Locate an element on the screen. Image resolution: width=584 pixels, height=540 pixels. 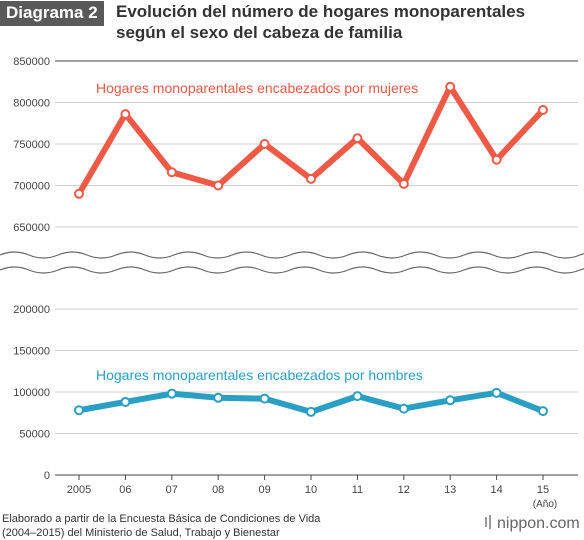
y-tick-label: 650000 is located at coordinates (31, 228).